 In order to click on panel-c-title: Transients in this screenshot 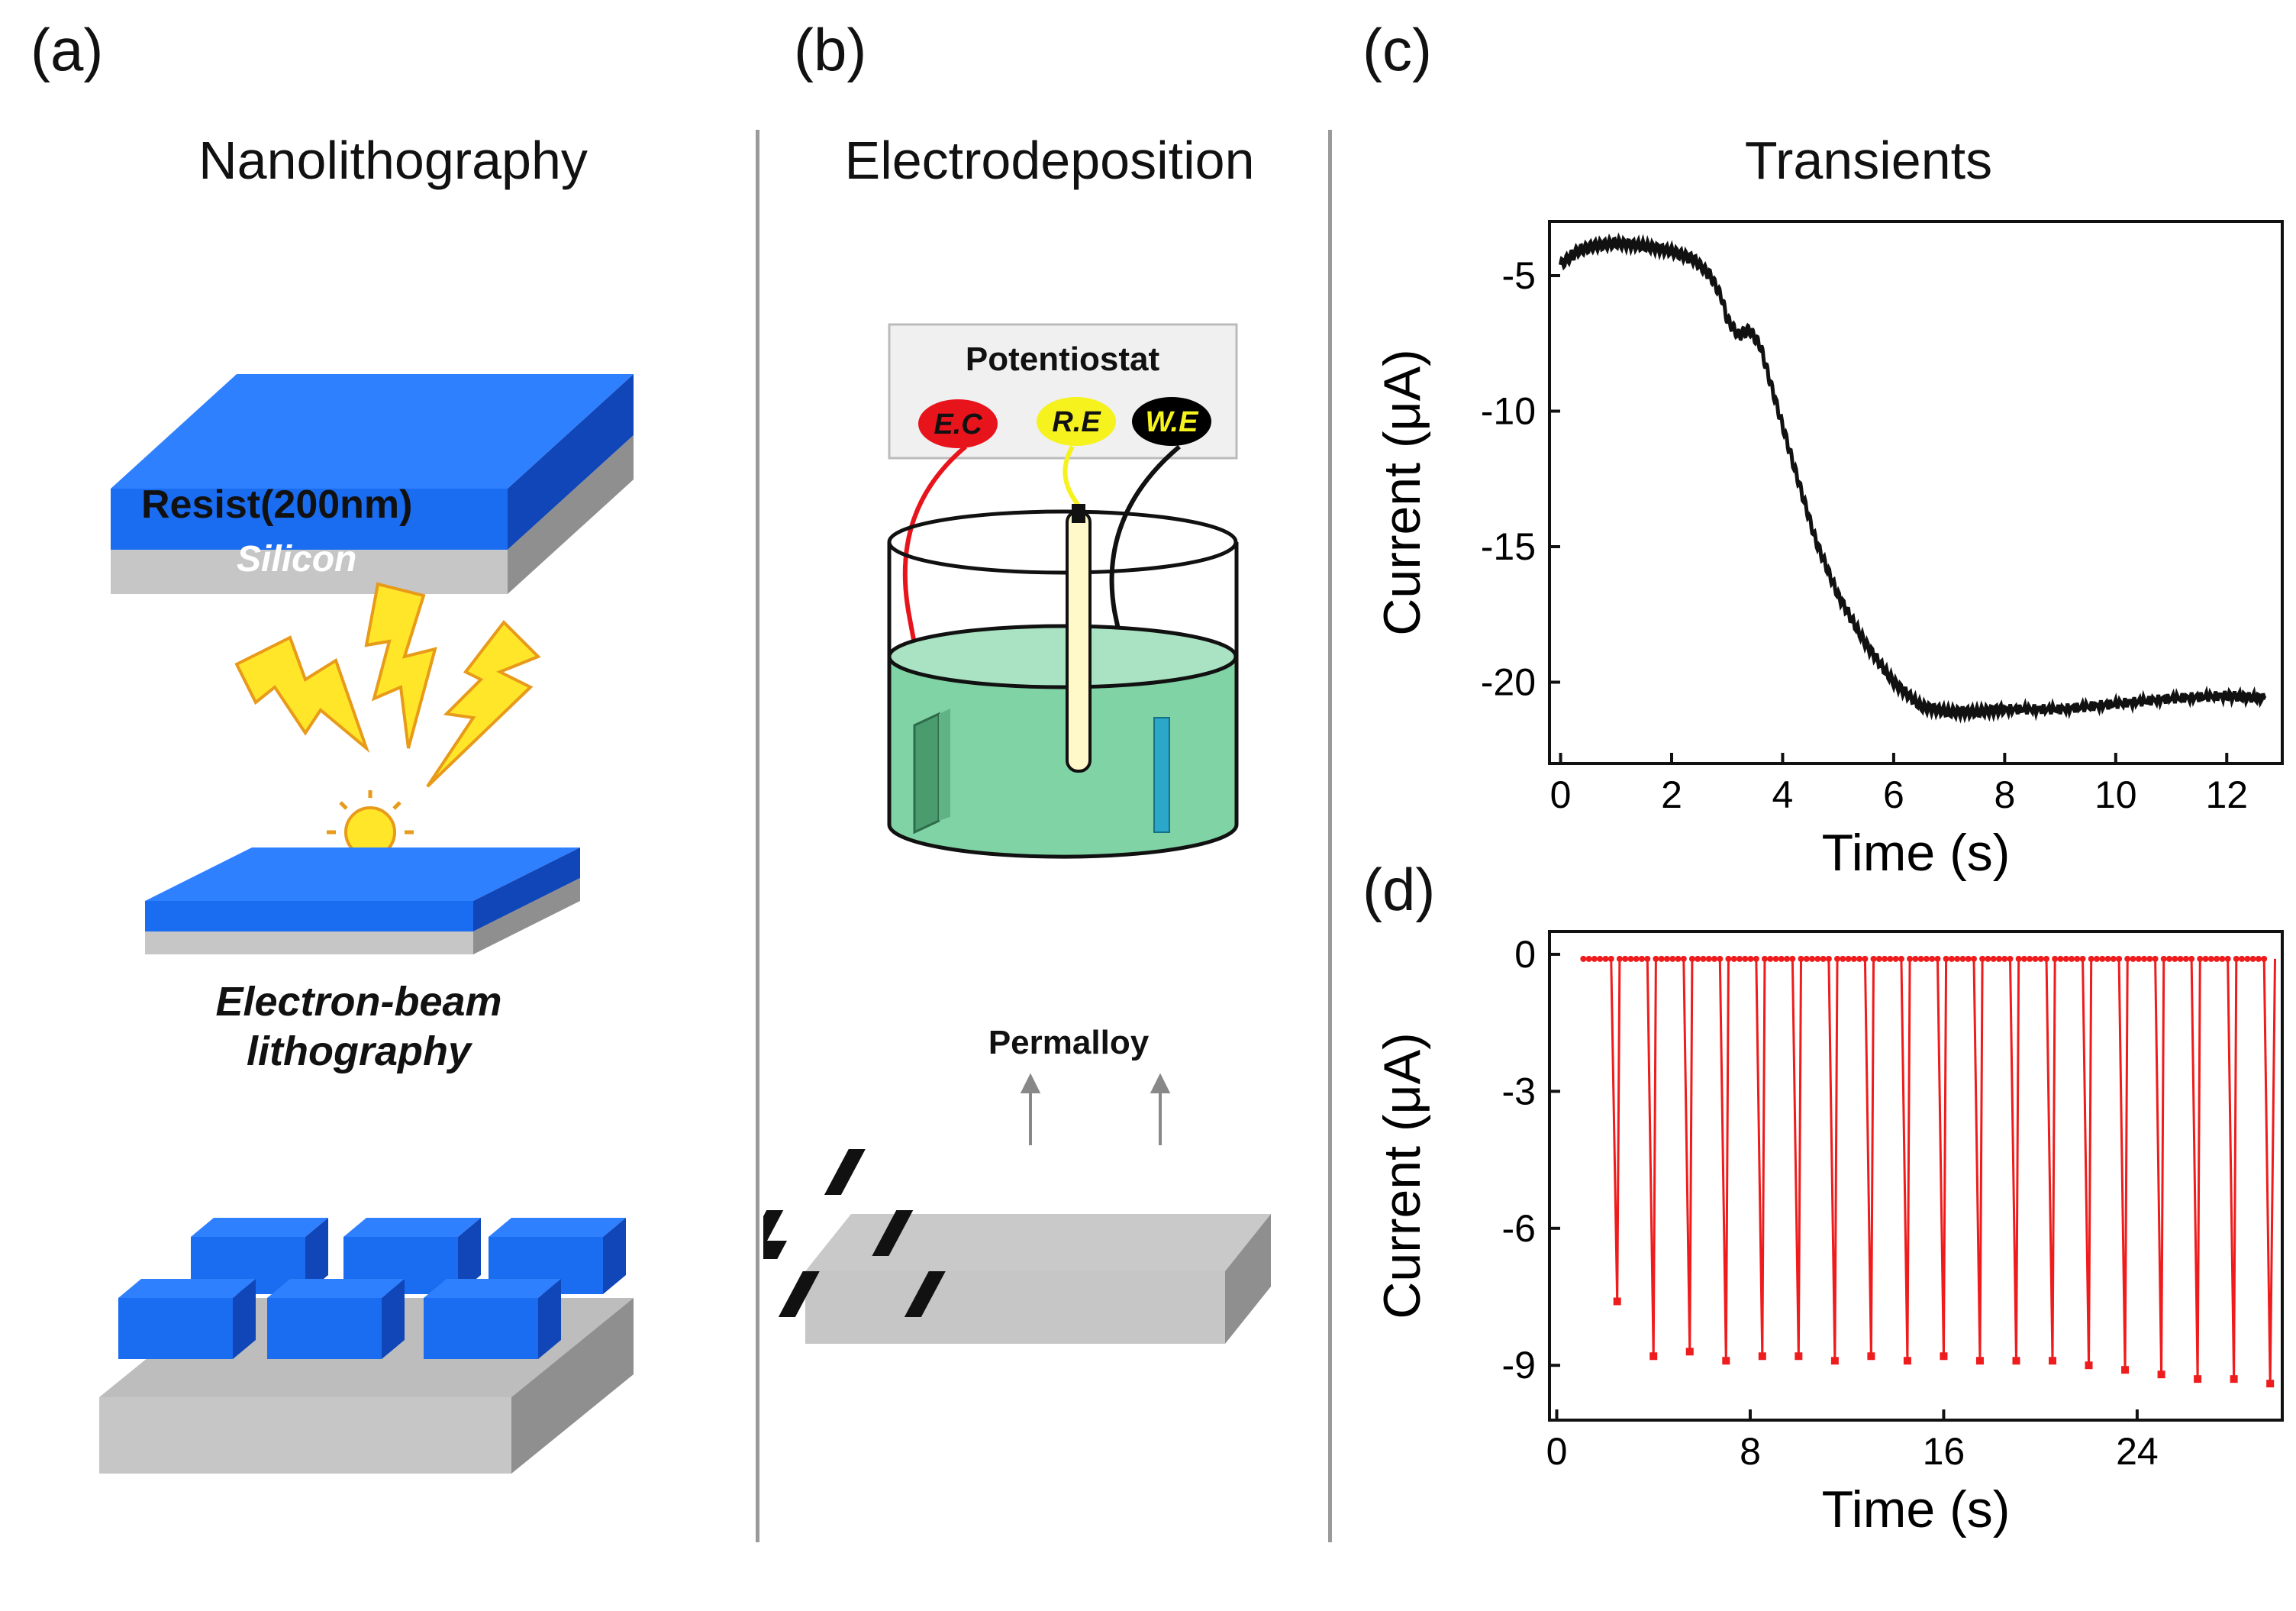, I will do `click(1868, 160)`.